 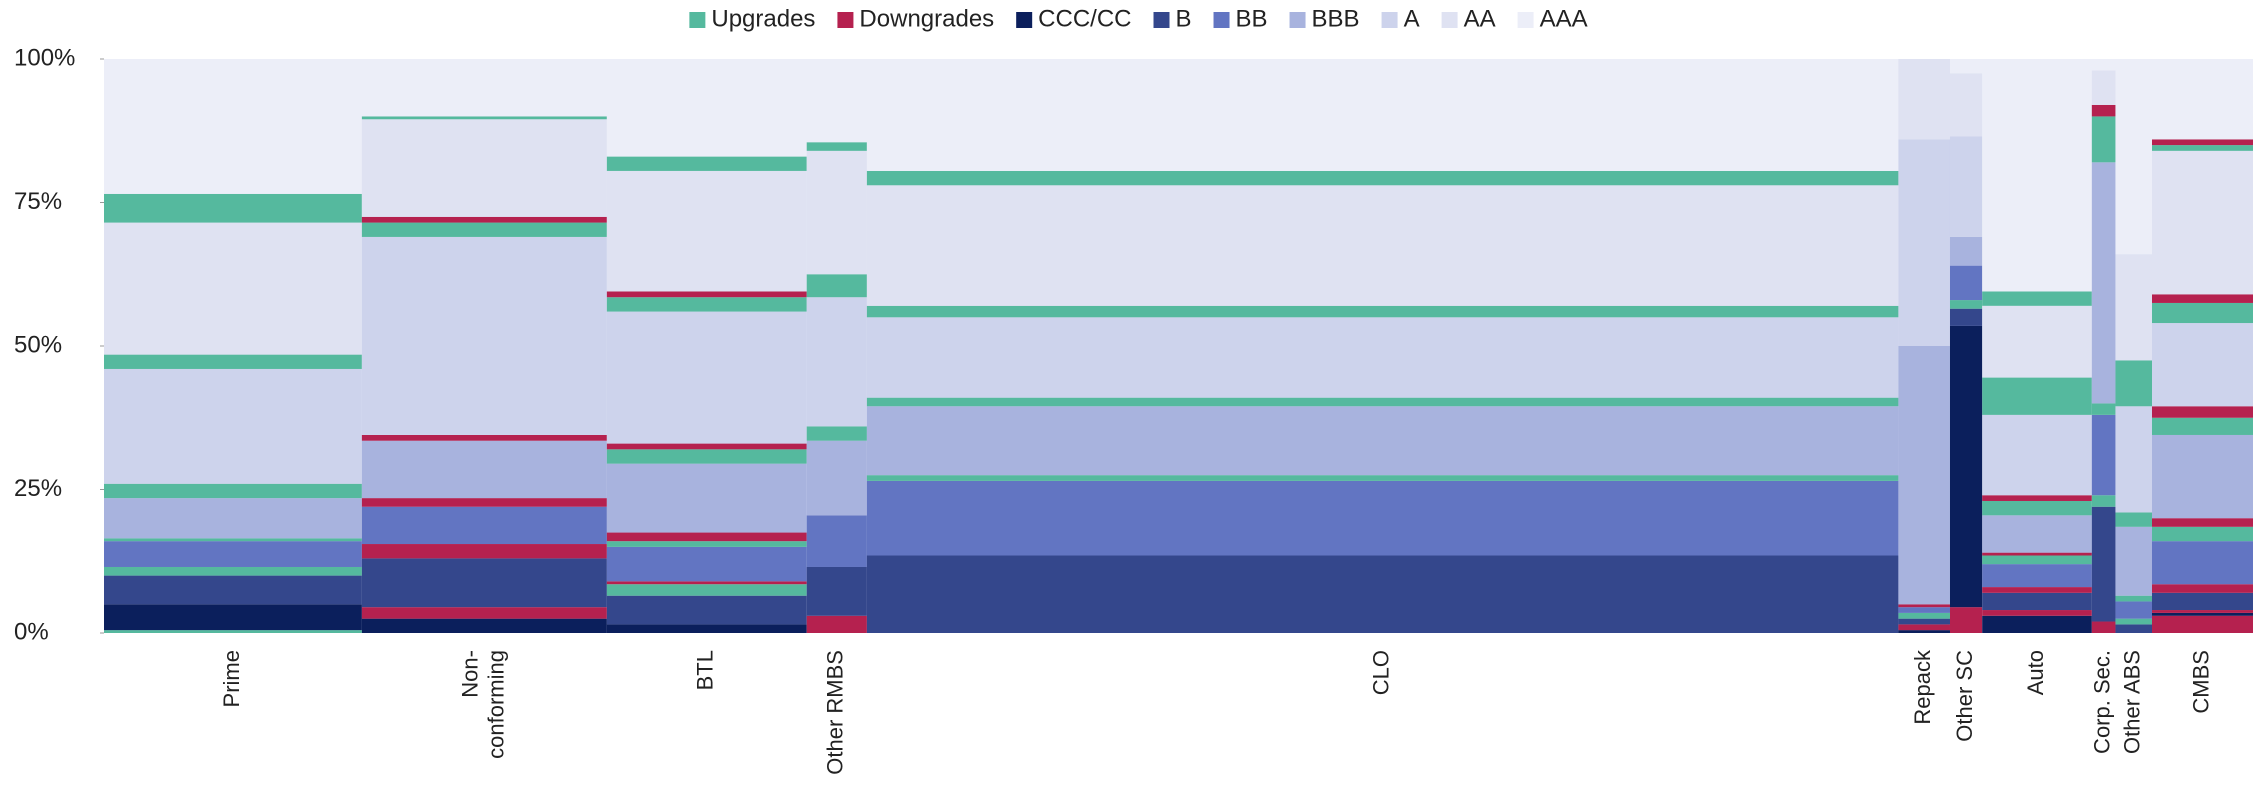 I want to click on x-tick-label: Corp. Sec., so click(x=2101, y=702).